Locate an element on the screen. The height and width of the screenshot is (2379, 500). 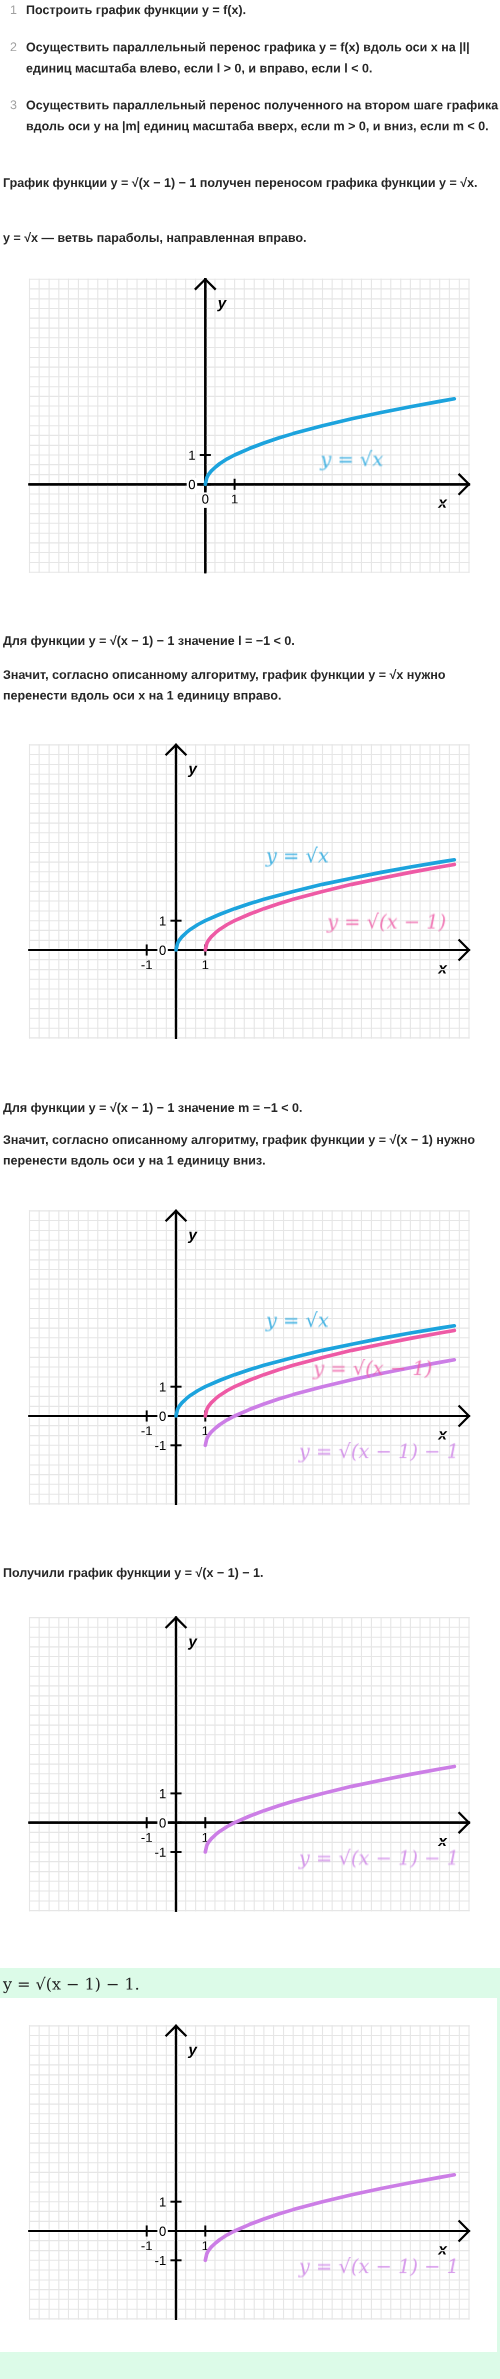
text: 2 Осуществить параллельный перенос графика y = f(x) вдоль оси x на |l| единиц масштаба влево, если l > 0, и вправо, если l < 0. is located at coordinates (239, 59).